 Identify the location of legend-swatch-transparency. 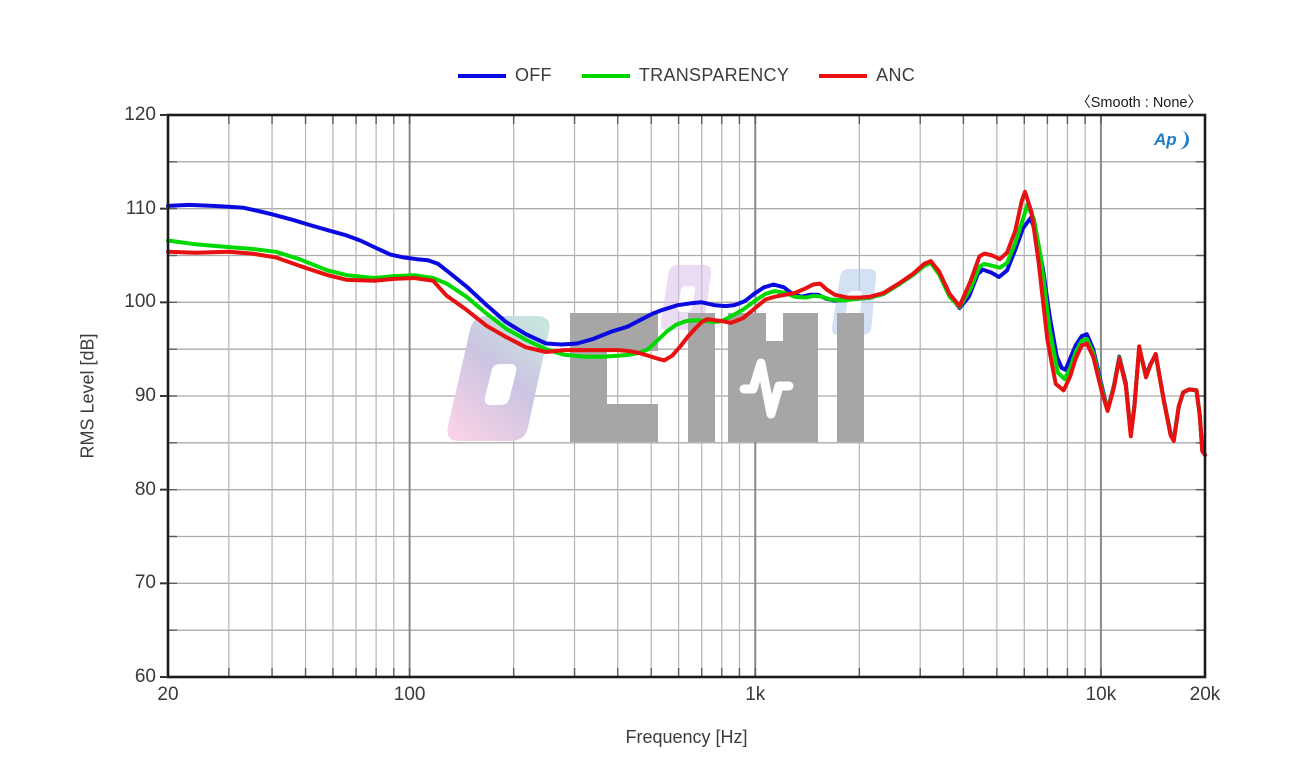
(605, 75).